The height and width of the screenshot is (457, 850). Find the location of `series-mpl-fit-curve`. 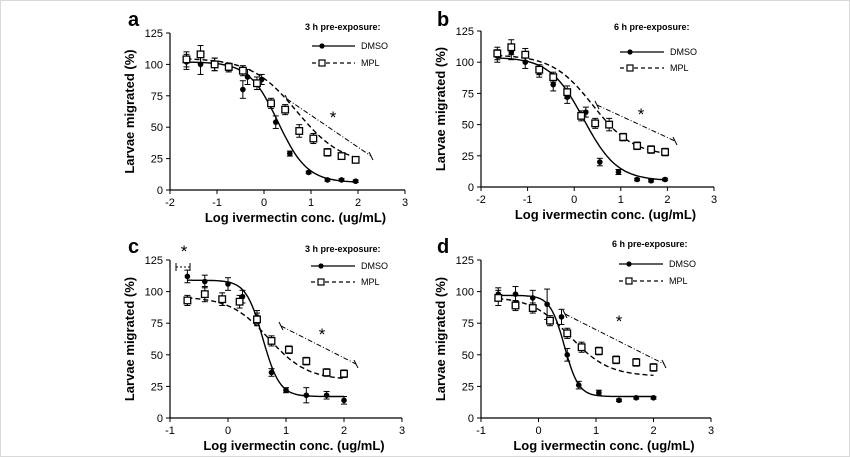

series-mpl-fit-curve is located at coordinates (266, 338).